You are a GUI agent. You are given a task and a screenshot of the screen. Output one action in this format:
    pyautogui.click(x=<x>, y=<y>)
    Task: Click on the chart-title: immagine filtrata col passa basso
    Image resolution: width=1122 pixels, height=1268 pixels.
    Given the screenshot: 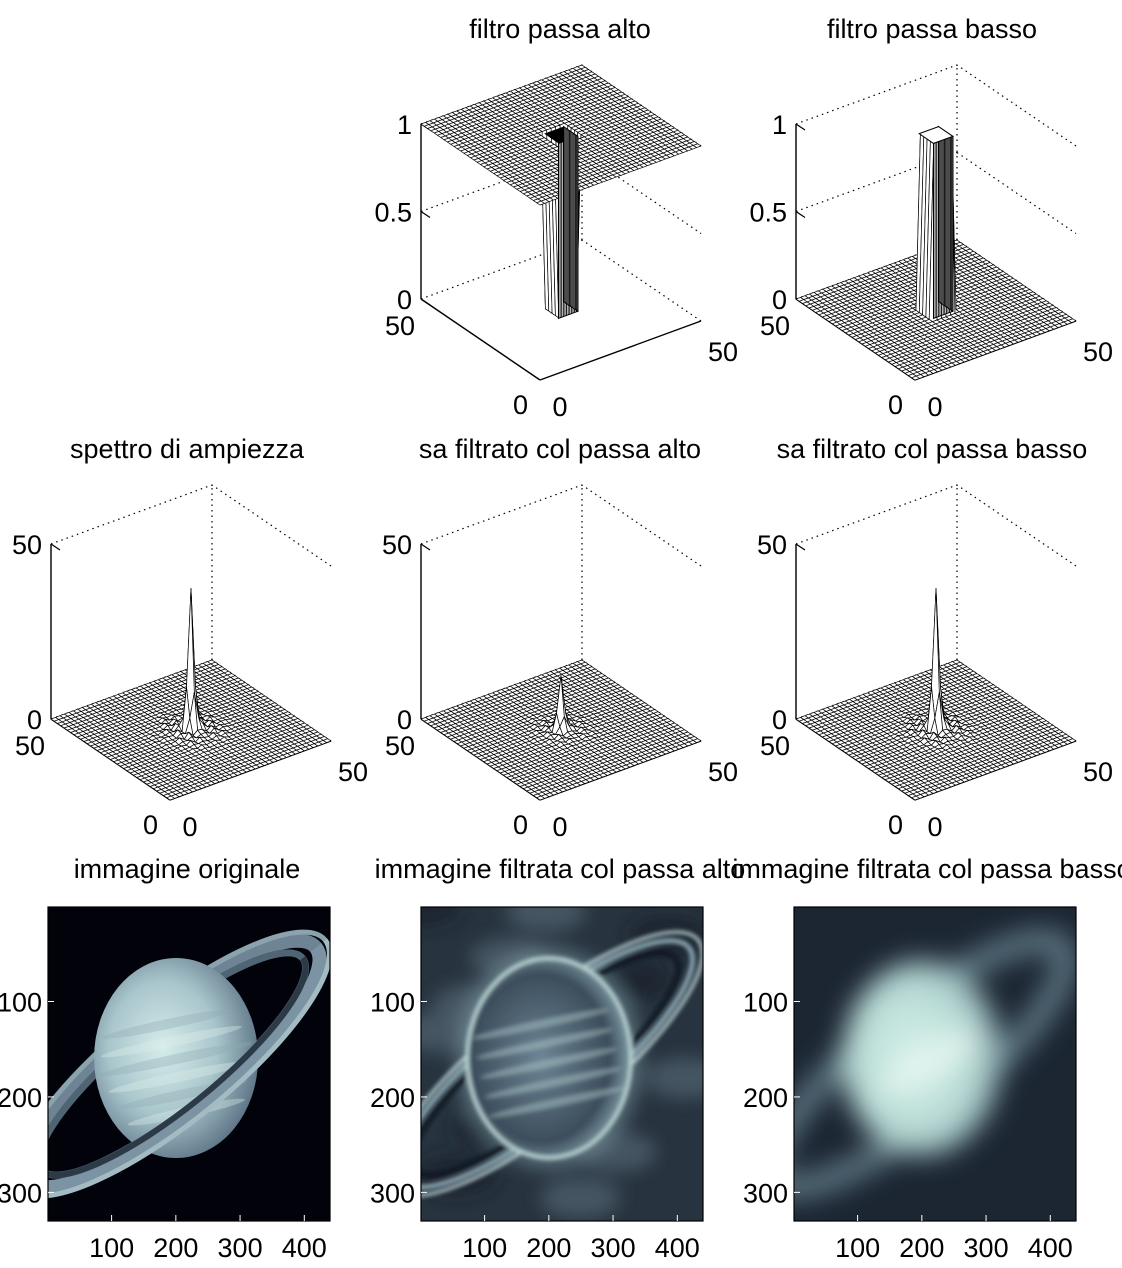 What is the action you would take?
    pyautogui.click(x=927, y=869)
    